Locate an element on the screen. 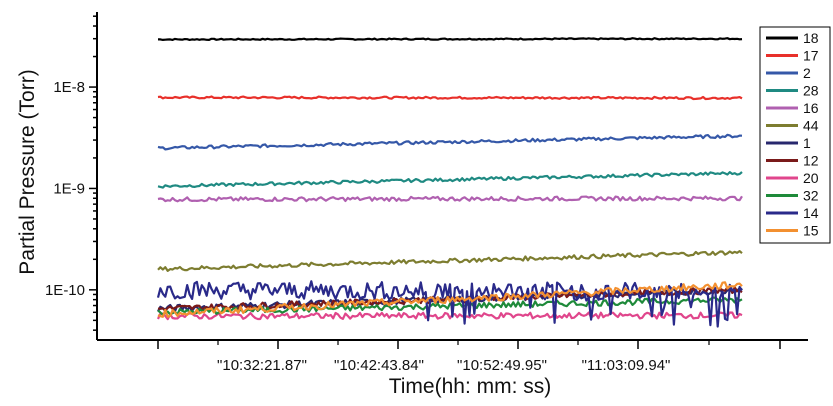  y-tick-label: 1E-10 is located at coordinates (65, 290).